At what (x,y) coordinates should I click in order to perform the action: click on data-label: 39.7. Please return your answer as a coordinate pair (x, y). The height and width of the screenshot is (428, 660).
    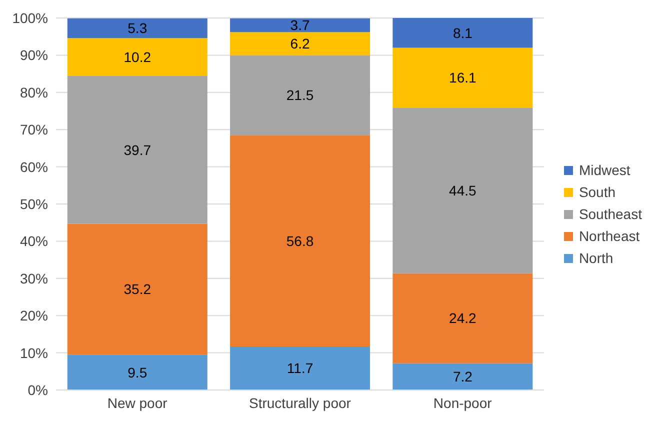
    Looking at the image, I should click on (138, 150).